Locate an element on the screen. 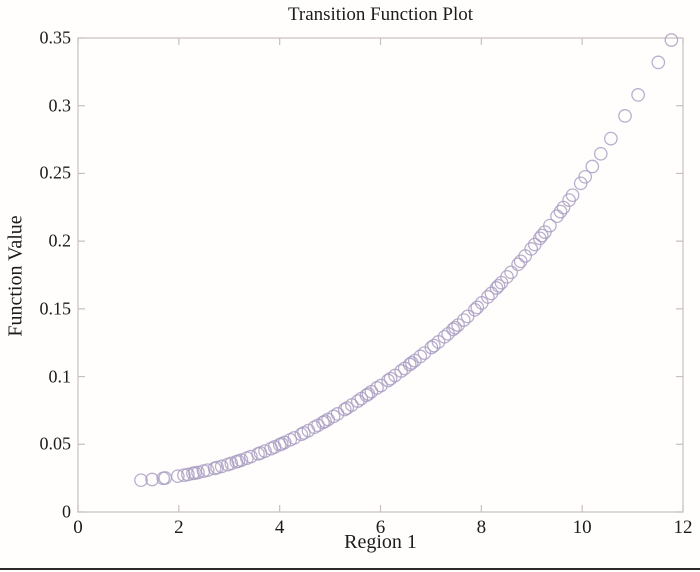  x-tick-label: 6 is located at coordinates (380, 527).